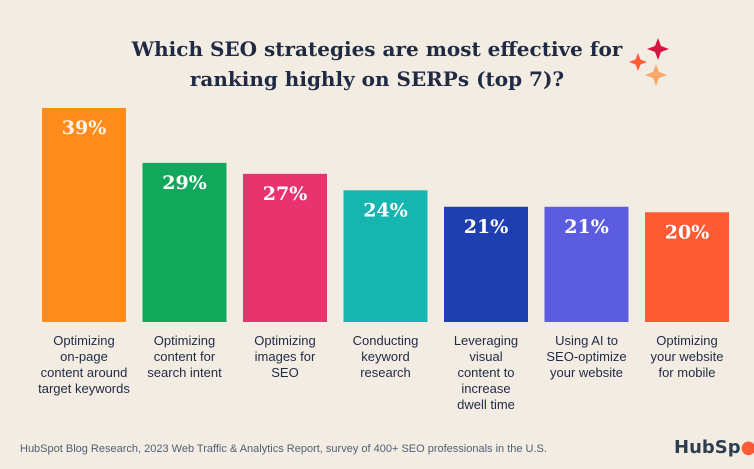 This screenshot has width=754, height=469. What do you see at coordinates (586, 227) in the screenshot?
I see `value-label-6: 21%` at bounding box center [586, 227].